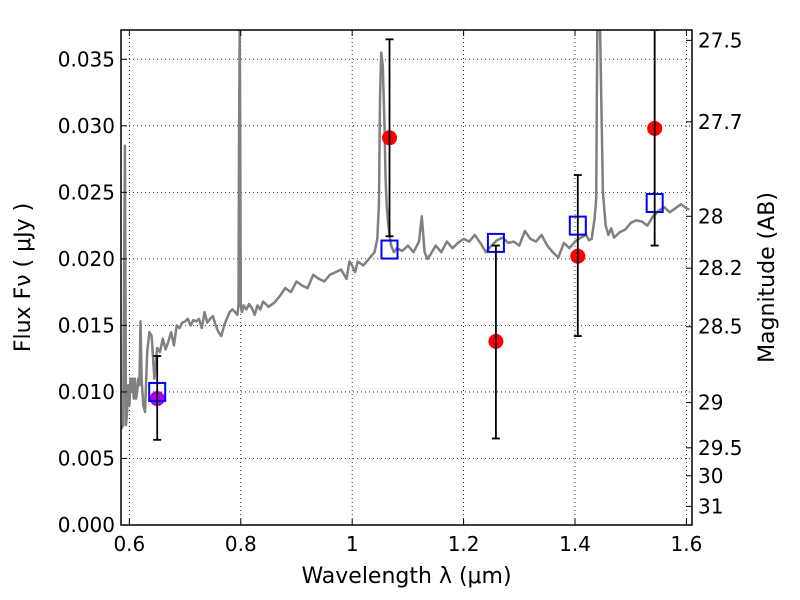  Describe the element at coordinates (86, 126) in the screenshot. I see `y-tick-label: 0.030` at that location.